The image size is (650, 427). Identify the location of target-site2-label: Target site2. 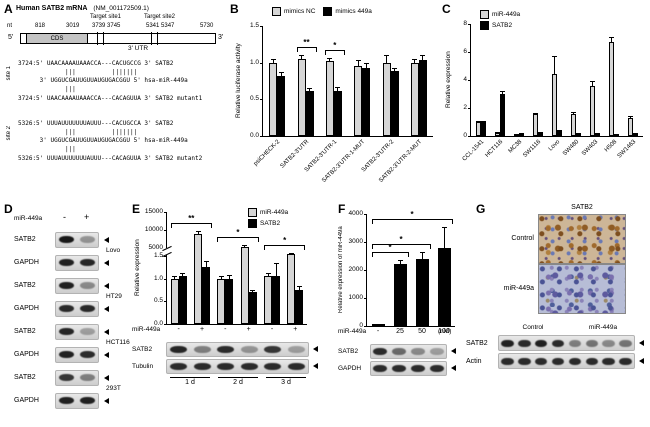
(160, 17).